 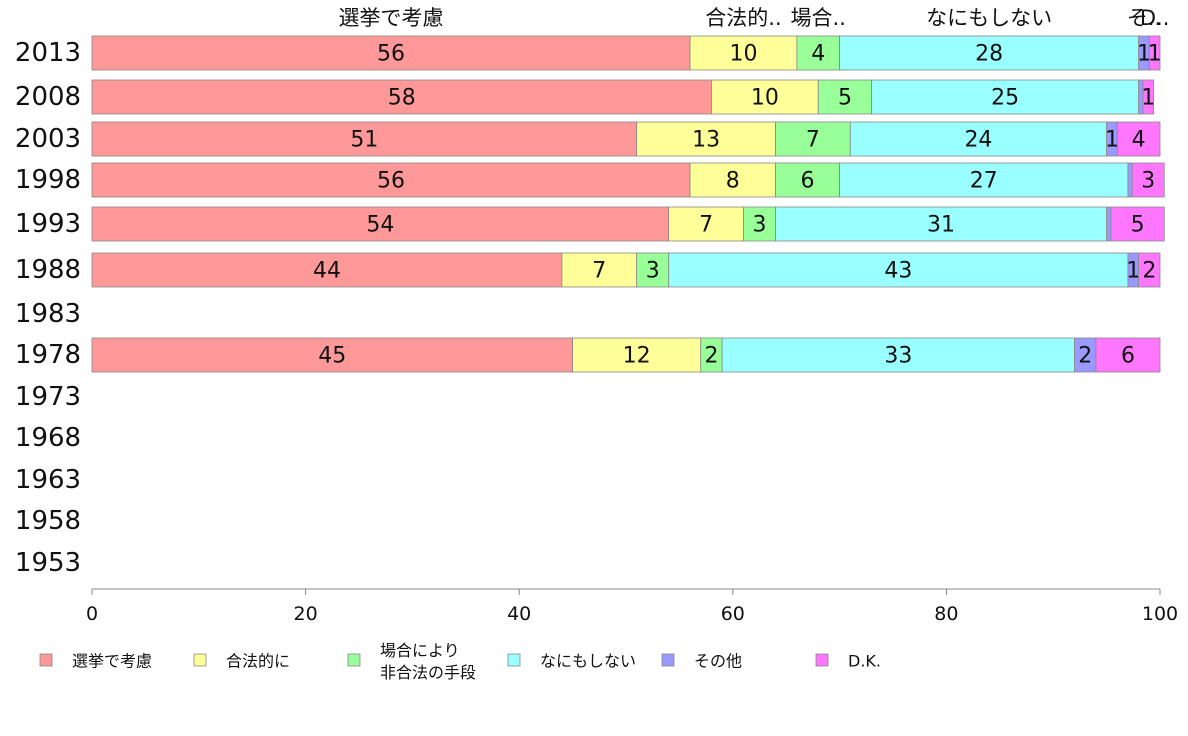 What do you see at coordinates (941, 225) in the screenshot?
I see `data-label: 31` at bounding box center [941, 225].